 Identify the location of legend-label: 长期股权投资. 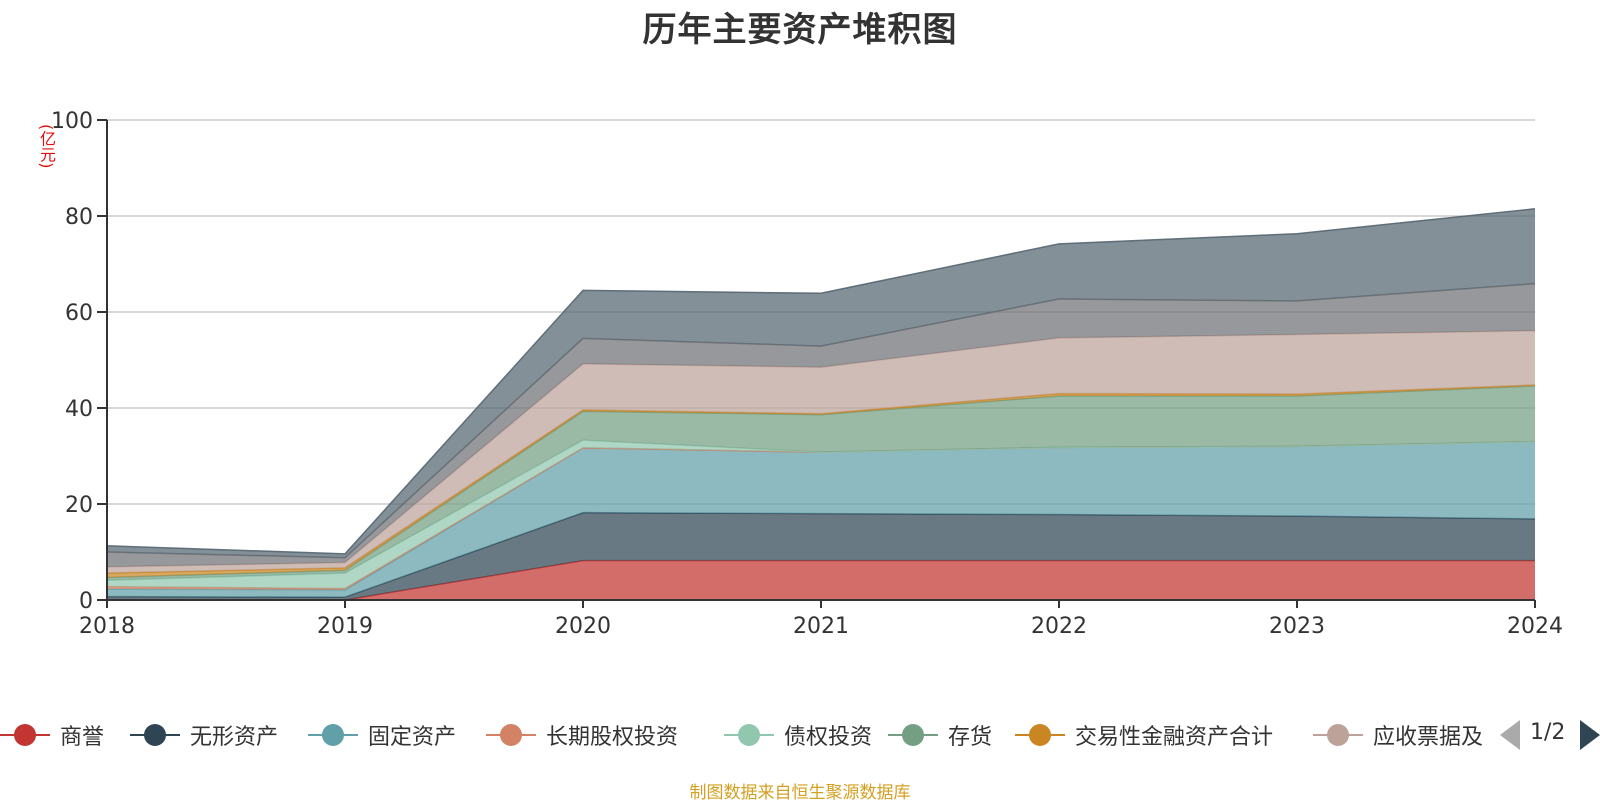
(612, 737).